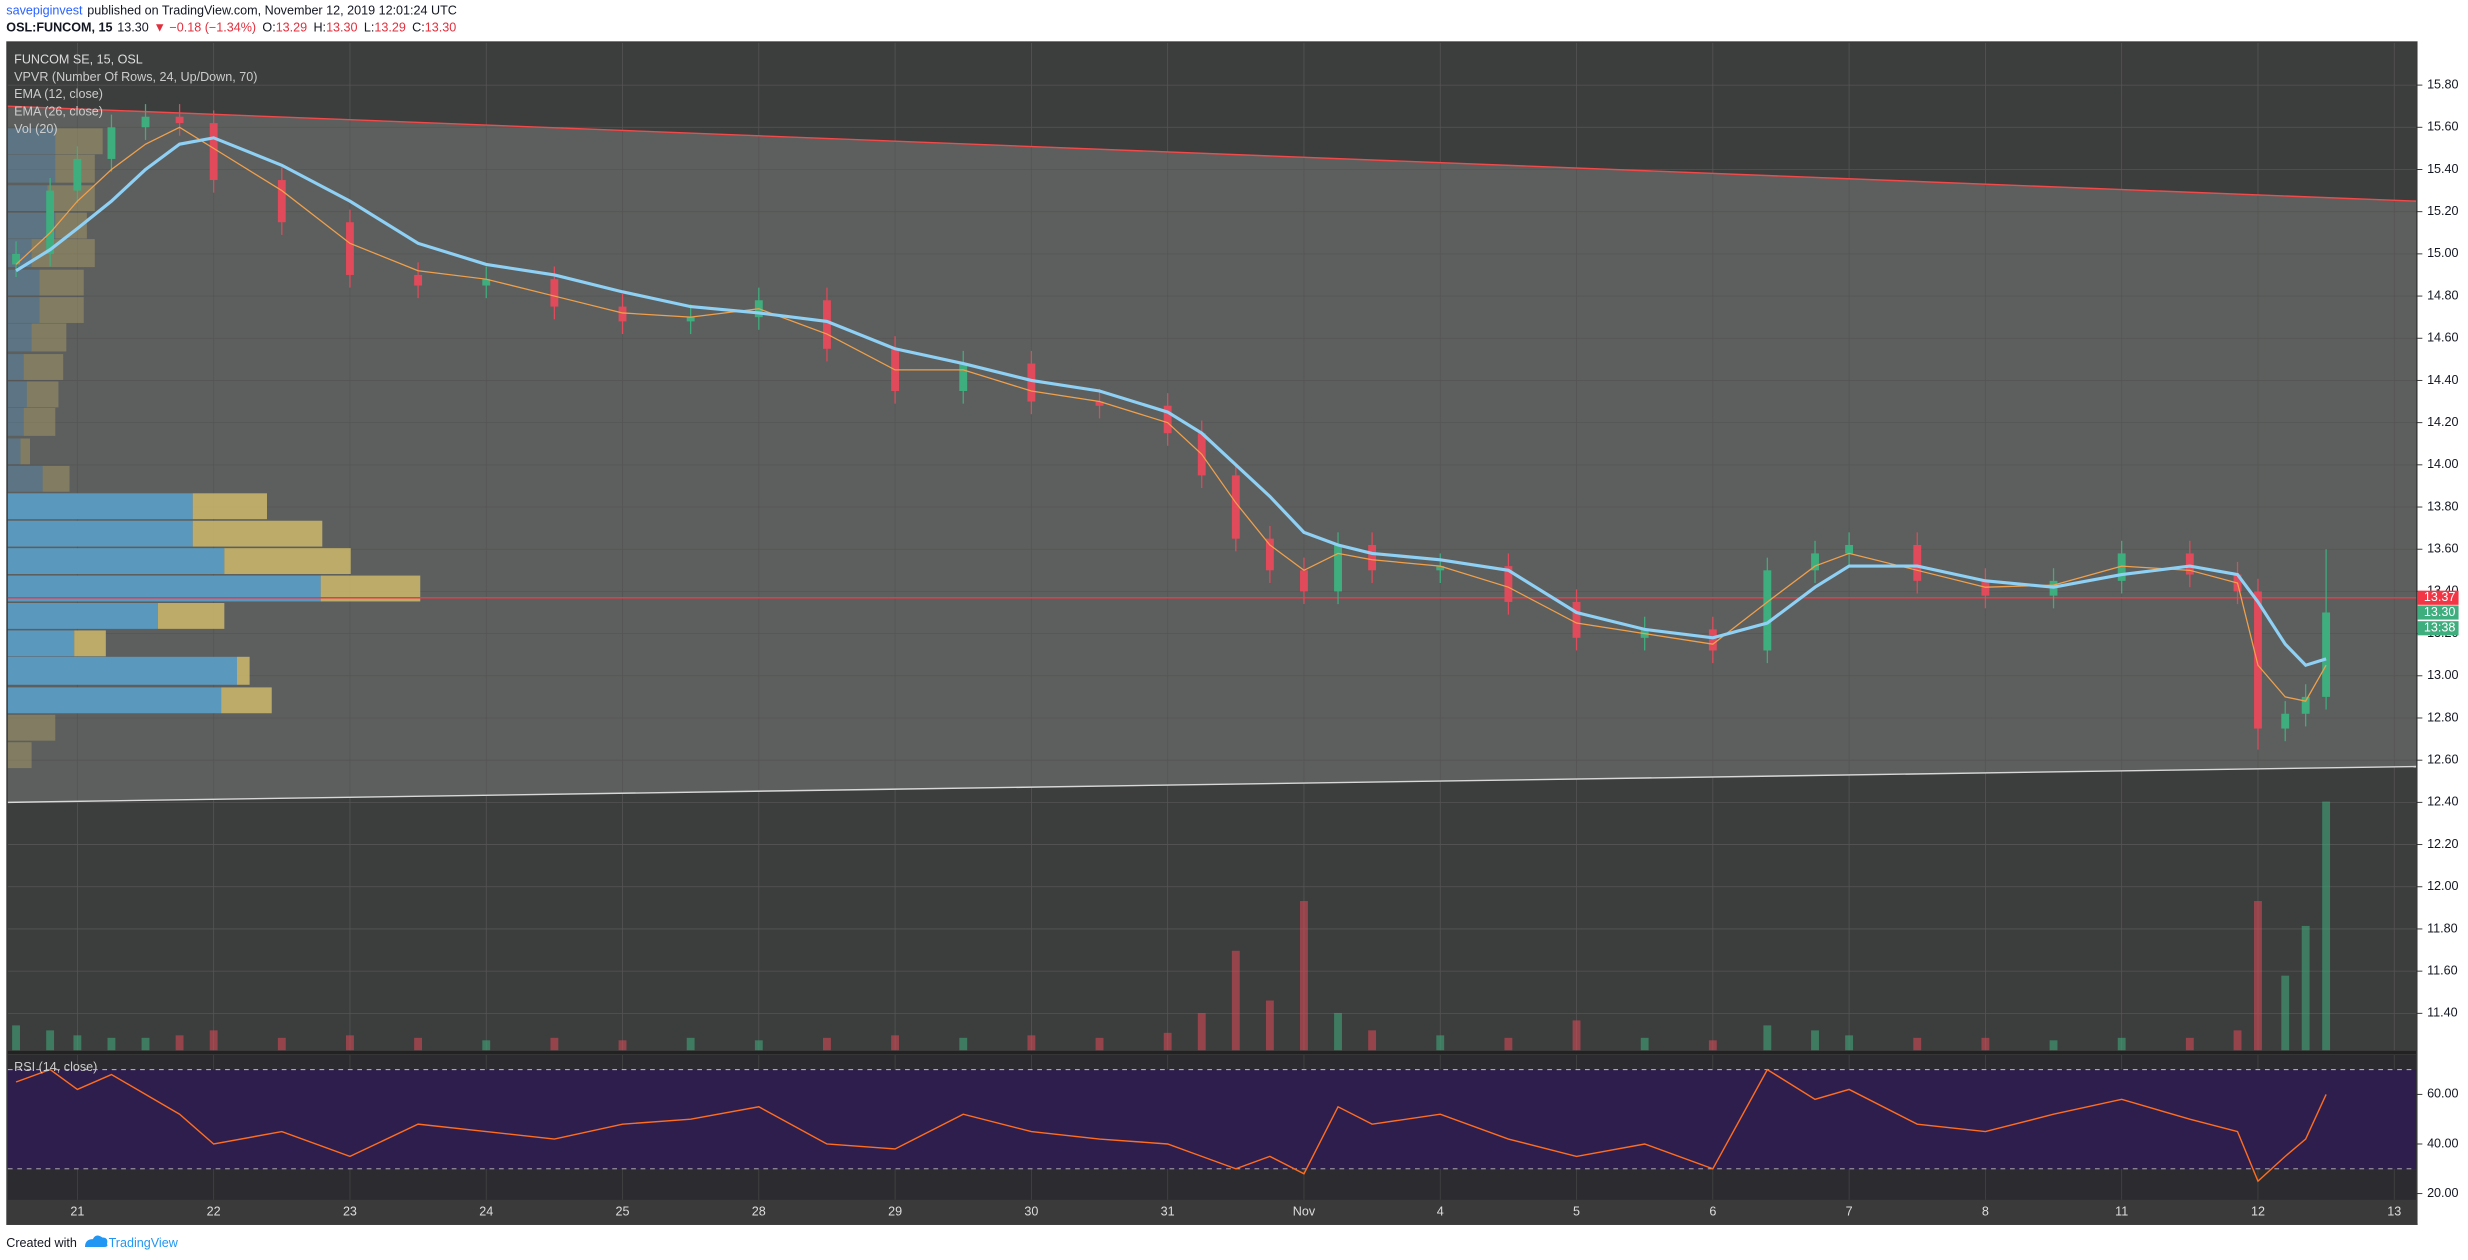 The image size is (2468, 1260). I want to click on y-tick-label: 14.80, so click(2442, 295).